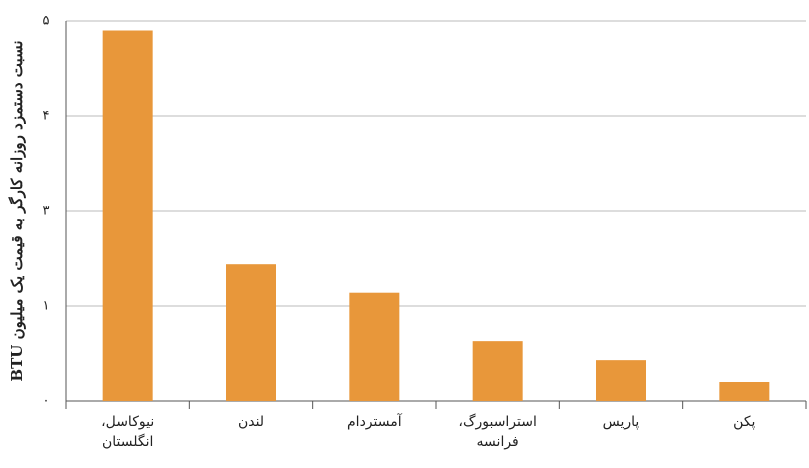  I want to click on y-tick-label: ۵, so click(46, 21).